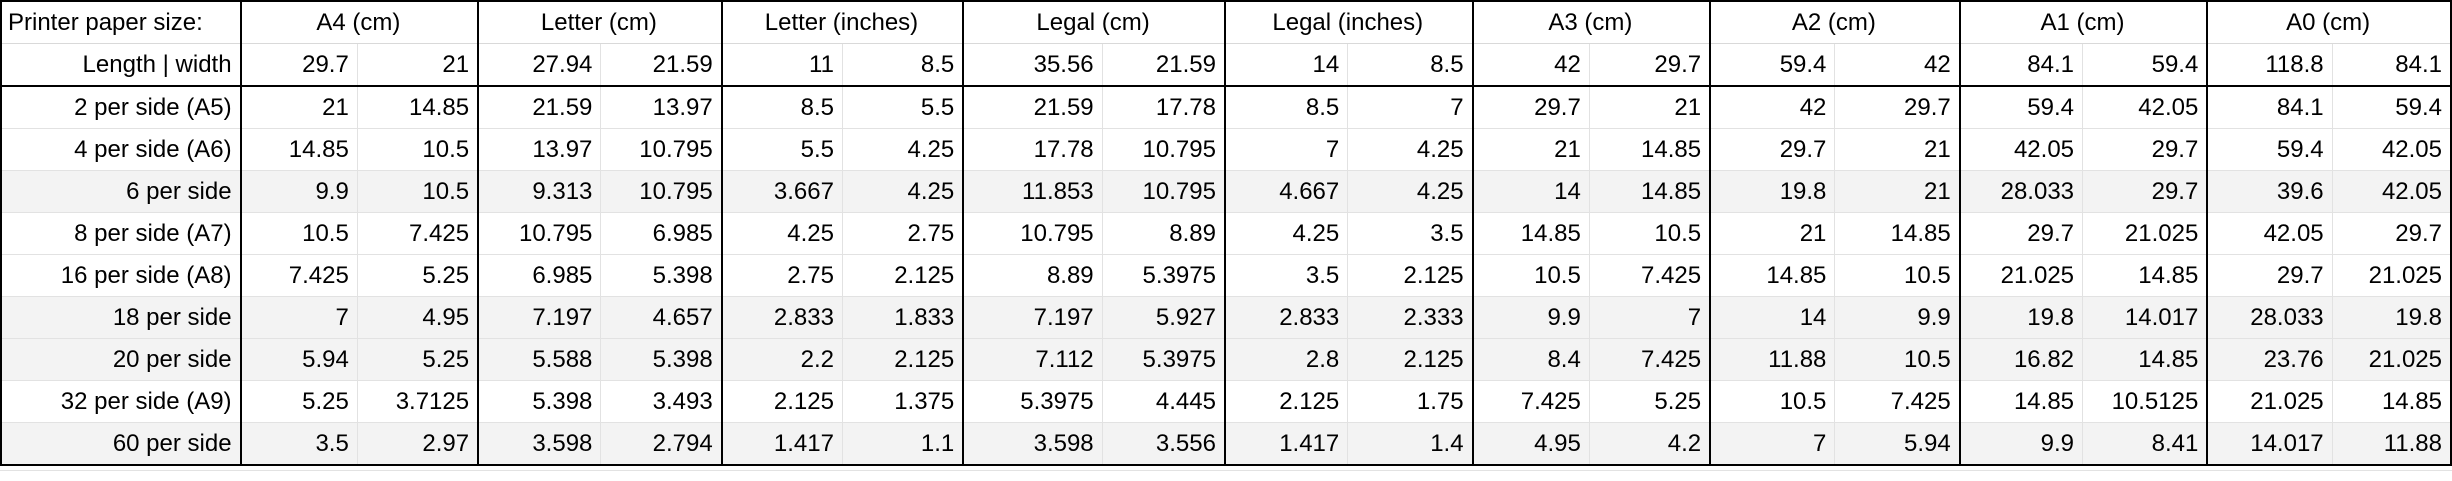 The height and width of the screenshot is (481, 2452). Describe the element at coordinates (299, 233) in the screenshot. I see `length-value-cell: 10.5` at that location.